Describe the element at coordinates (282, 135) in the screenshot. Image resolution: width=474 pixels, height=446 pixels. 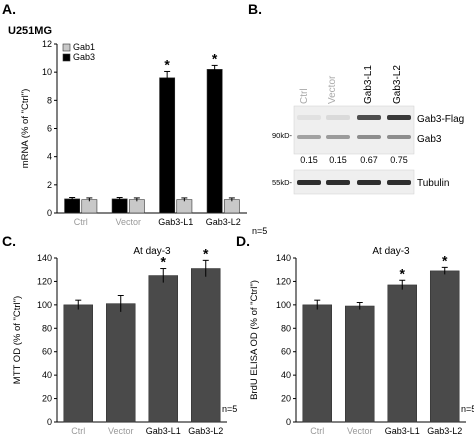
I see `mw-marker-90: 90kD-` at that location.